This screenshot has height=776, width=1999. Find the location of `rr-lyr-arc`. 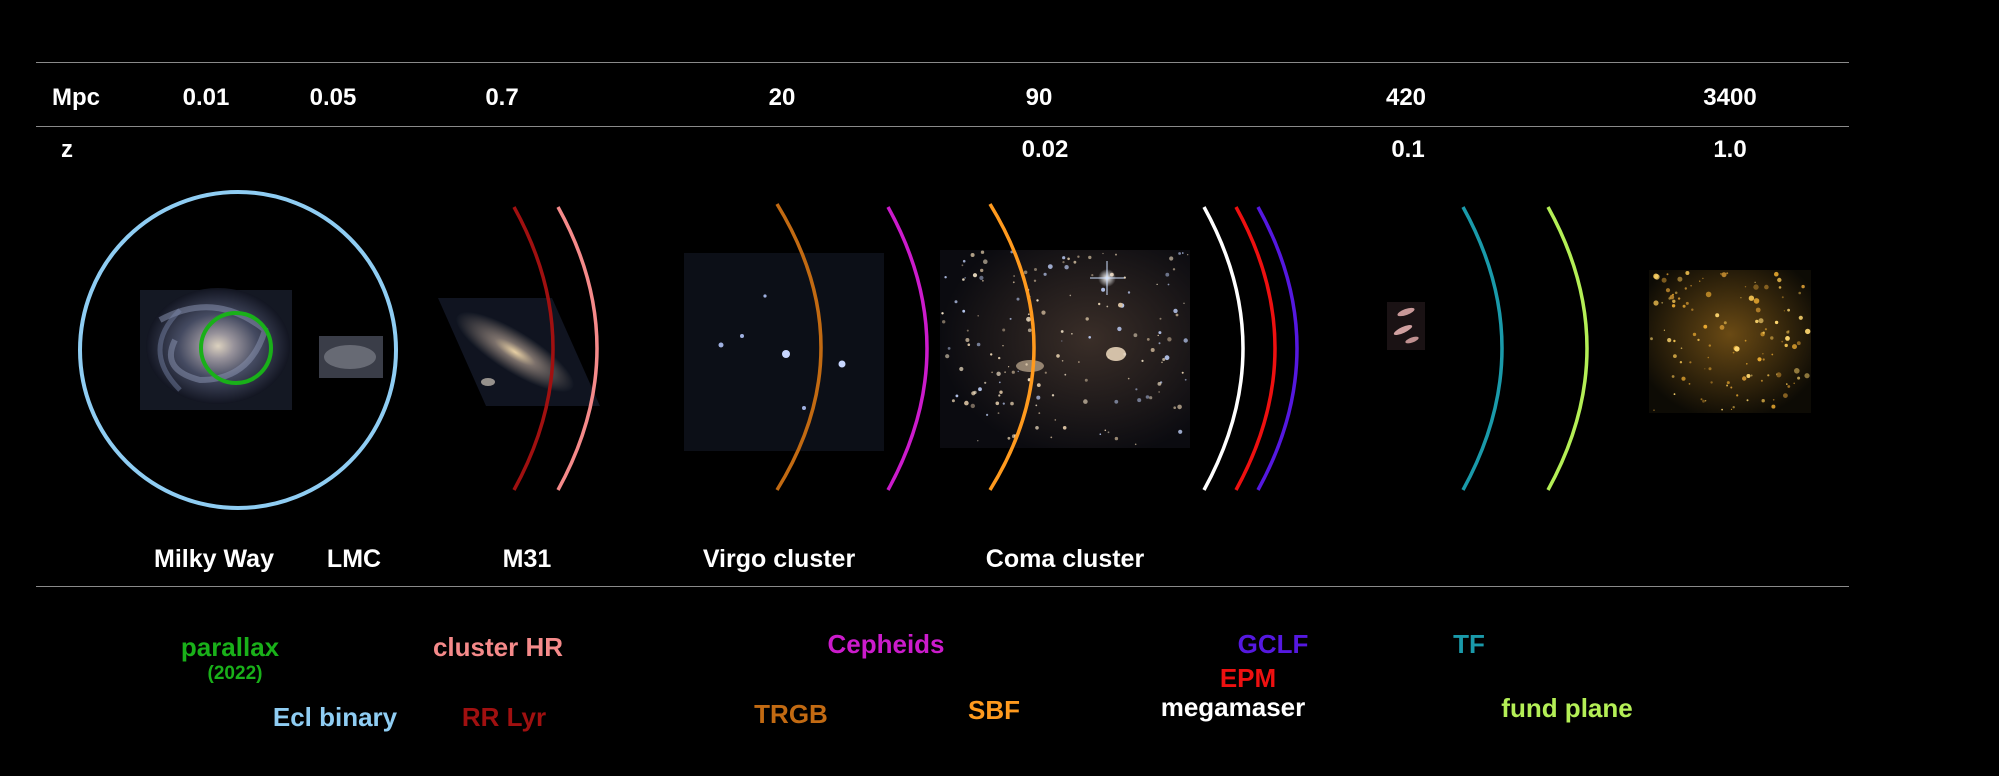

rr-lyr-arc is located at coordinates (533, 348).